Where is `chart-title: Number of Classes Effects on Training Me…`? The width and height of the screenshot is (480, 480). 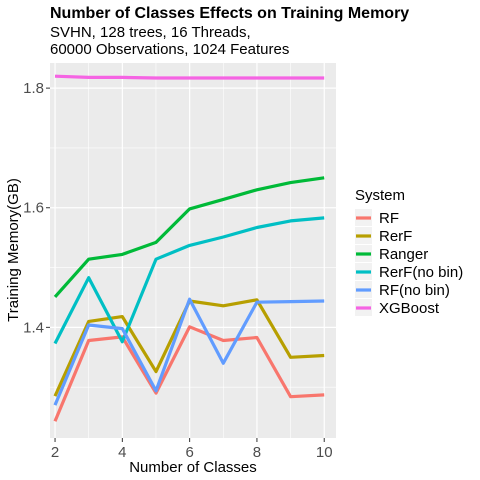 chart-title: Number of Classes Effects on Training Me… is located at coordinates (229, 13).